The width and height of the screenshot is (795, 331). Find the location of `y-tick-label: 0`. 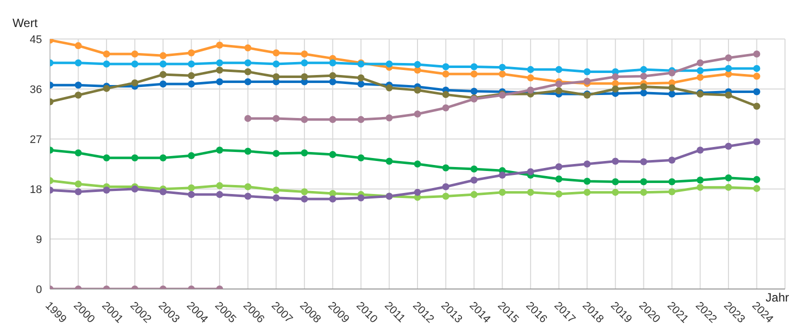

y-tick-label: 0 is located at coordinates (39, 290).